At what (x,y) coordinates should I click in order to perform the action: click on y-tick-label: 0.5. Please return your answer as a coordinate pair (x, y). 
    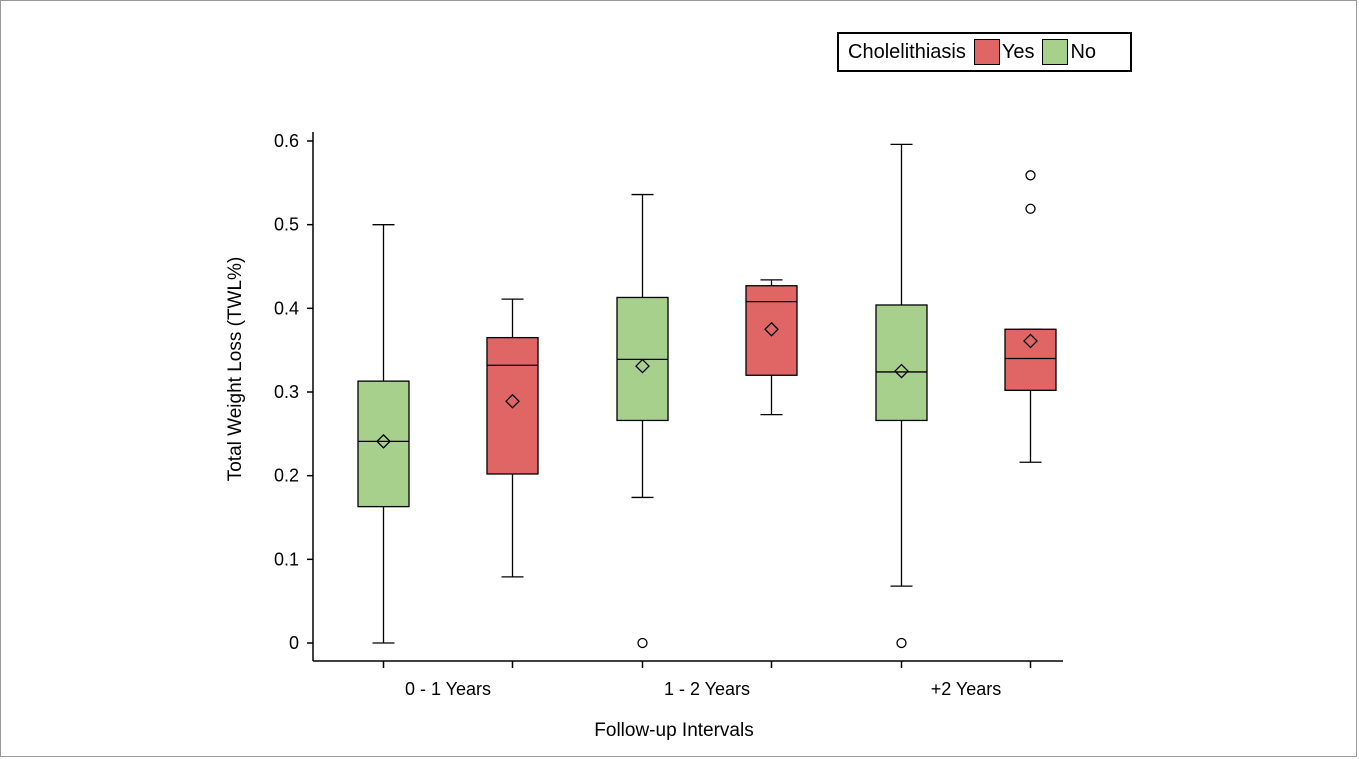
    Looking at the image, I should click on (286, 225).